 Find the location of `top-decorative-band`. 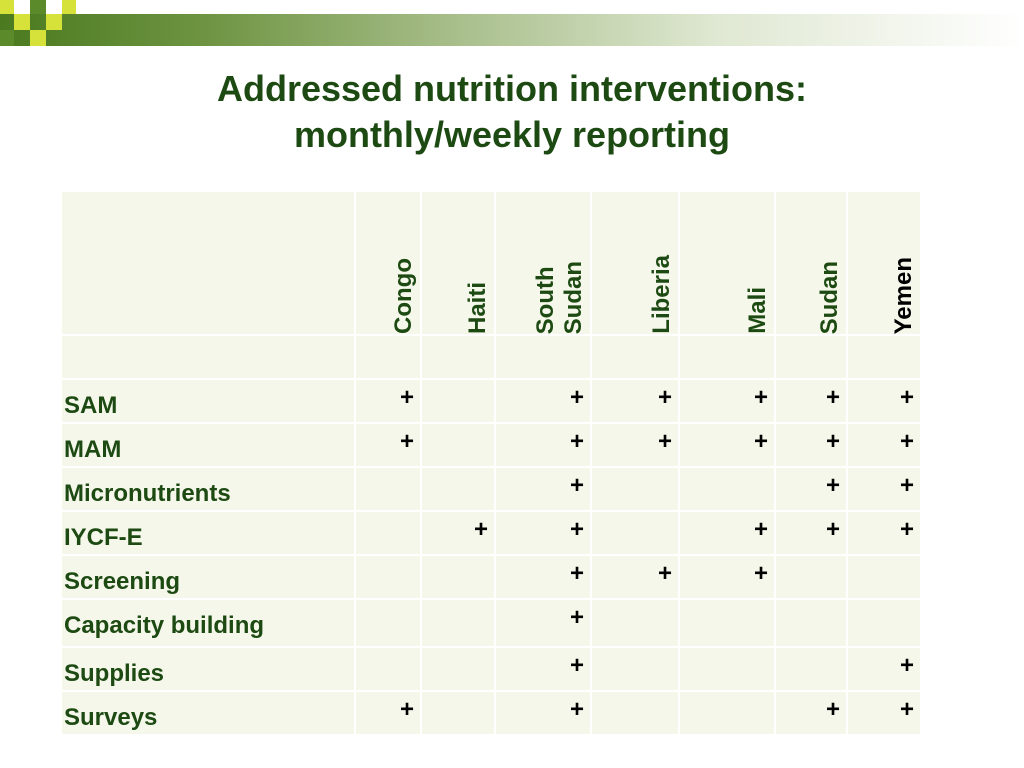

top-decorative-band is located at coordinates (512, 30).